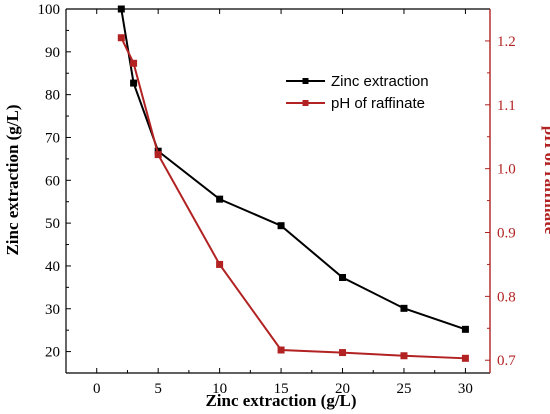 This screenshot has height=414, width=550. Describe the element at coordinates (52, 181) in the screenshot. I see `y-tick-label: 60` at that location.